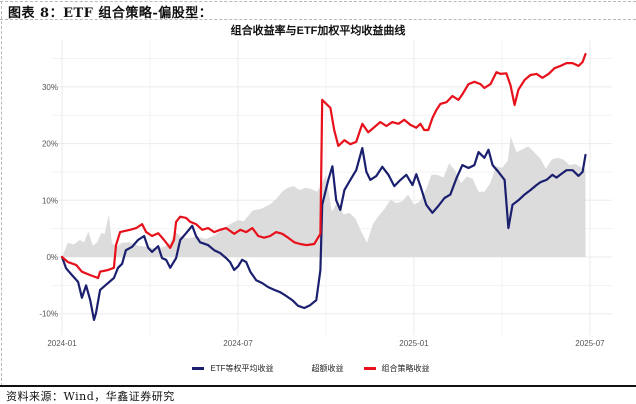  What do you see at coordinates (110, 13) in the screenshot?
I see `figure-title: 图表 8：ETF 组合策略-偏股型：` at bounding box center [110, 13].